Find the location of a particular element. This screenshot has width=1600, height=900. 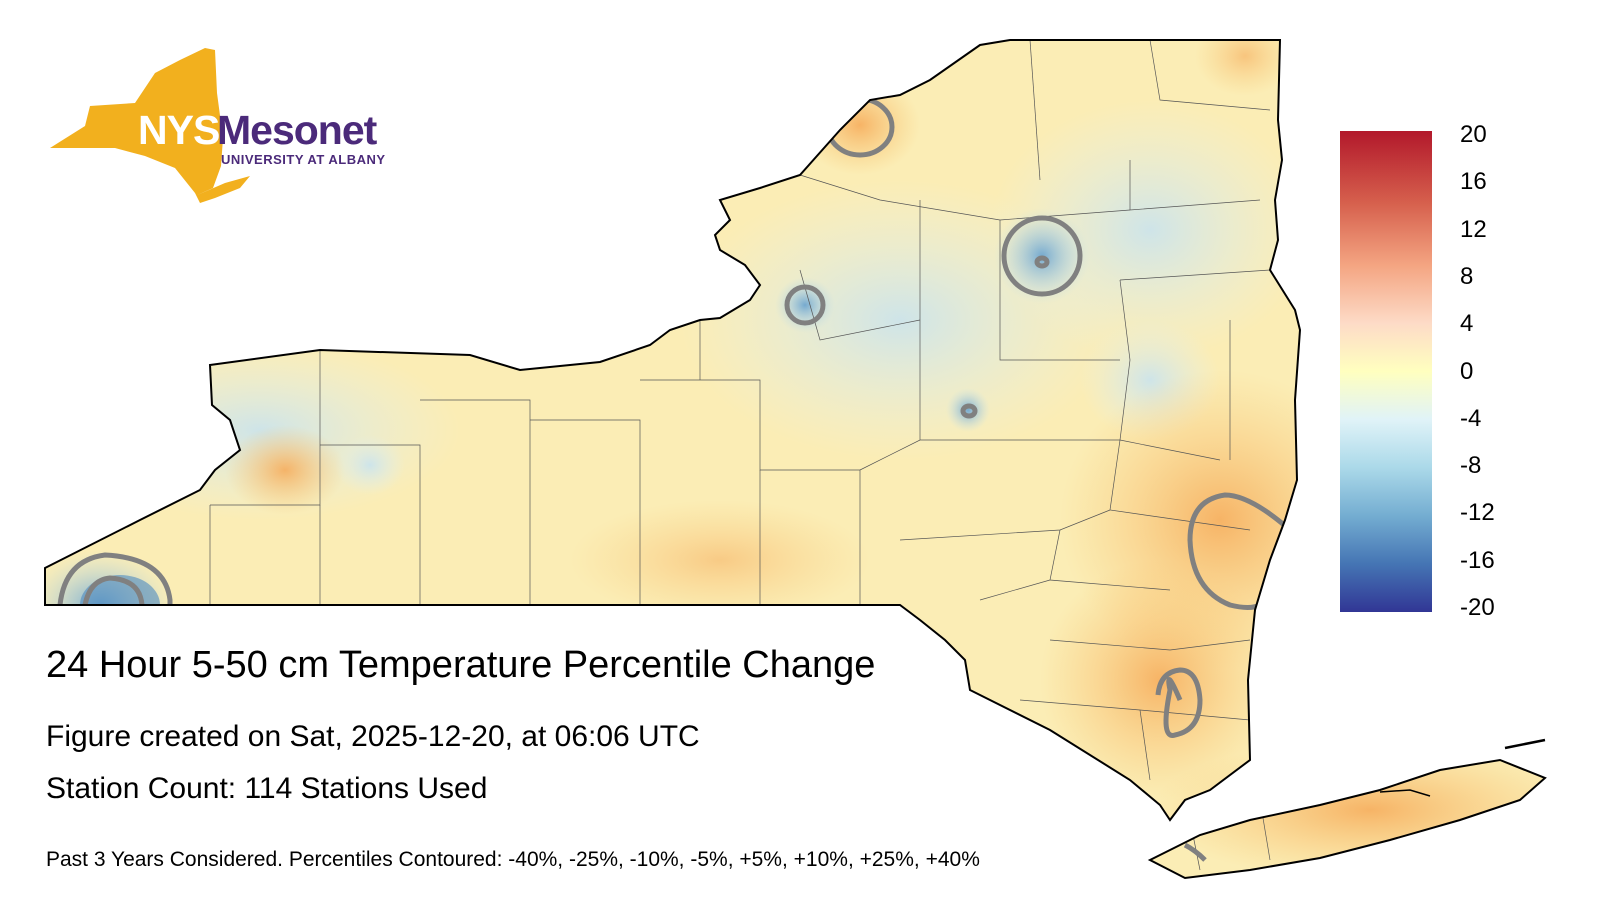

color-scale-tick-label: -4 is located at coordinates (1471, 418).